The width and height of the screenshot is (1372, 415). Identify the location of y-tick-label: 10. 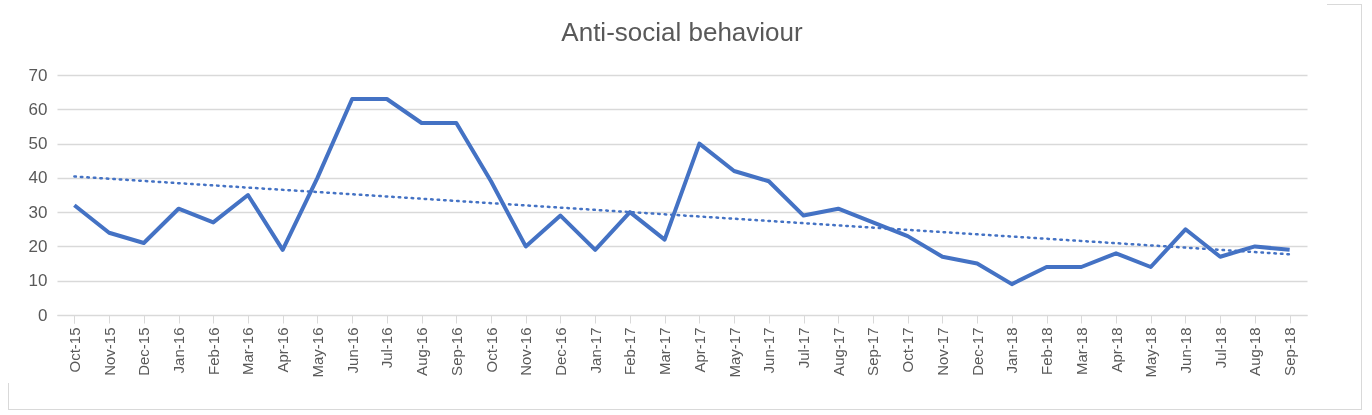
(38, 281).